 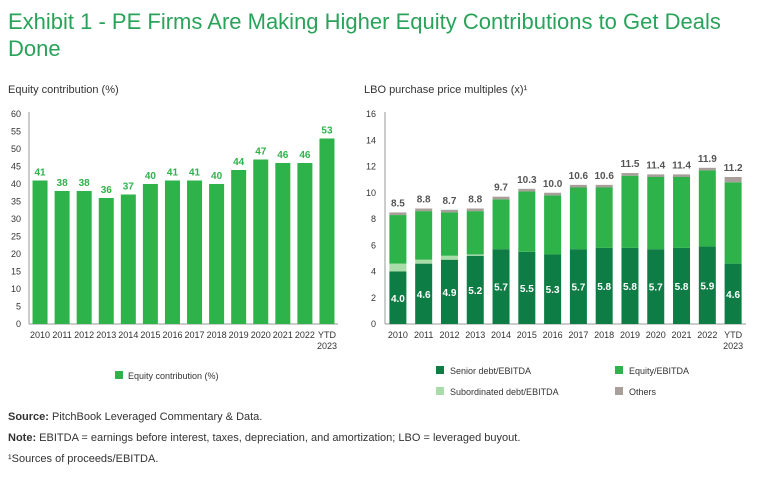 What do you see at coordinates (398, 299) in the screenshot?
I see `lbo-senior-value-label-0: 4.0` at bounding box center [398, 299].